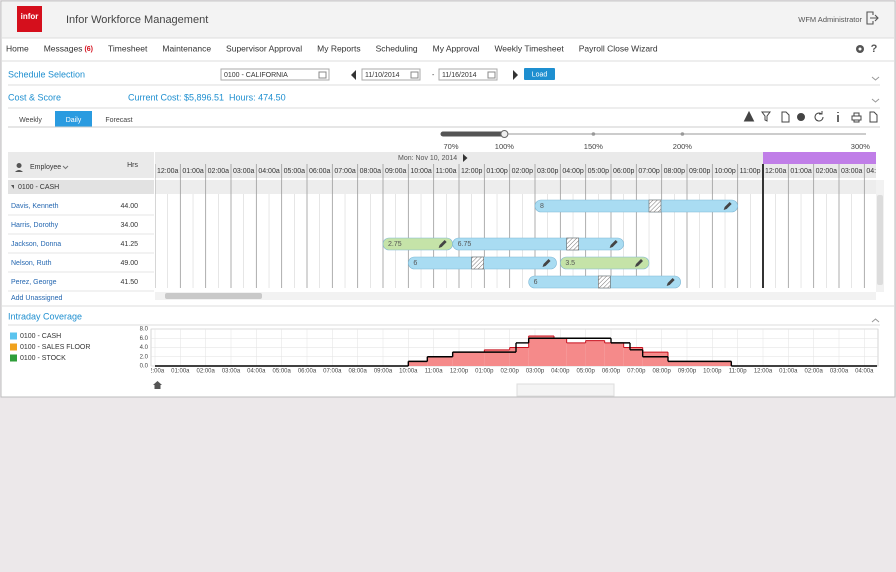 Image resolution: width=896 pixels, height=572 pixels. Describe the element at coordinates (391, 74) in the screenshot. I see `start-date-input` at that location.